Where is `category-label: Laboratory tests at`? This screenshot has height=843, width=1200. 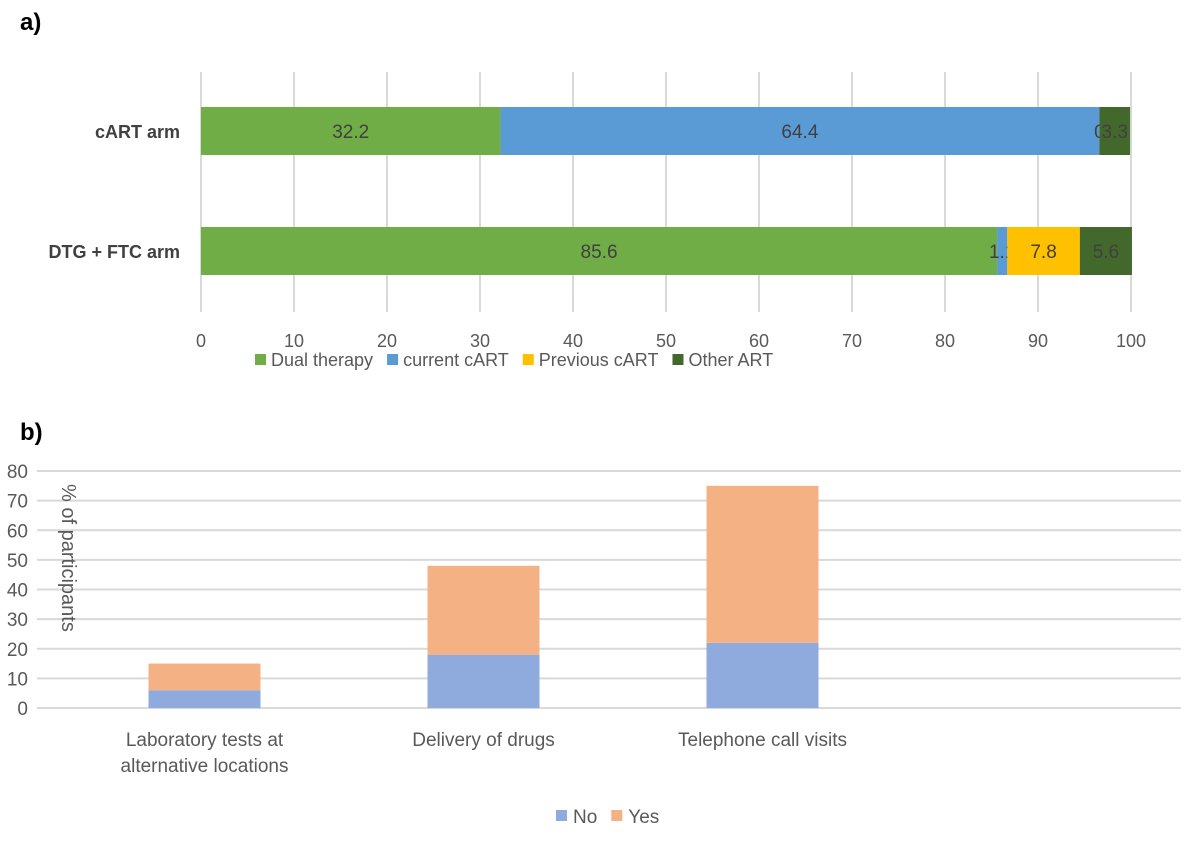
category-label: Laboratory tests at is located at coordinates (205, 740).